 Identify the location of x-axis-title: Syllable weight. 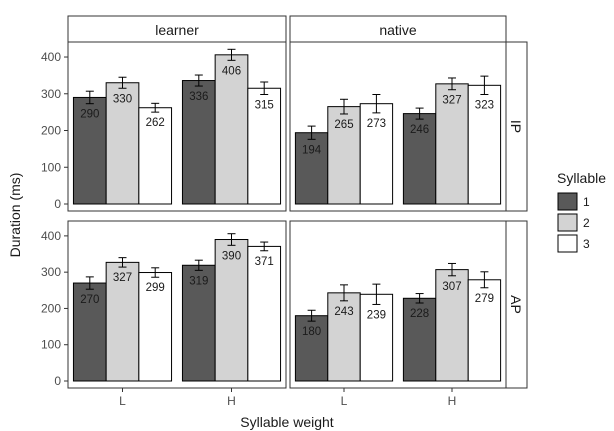
(286, 422).